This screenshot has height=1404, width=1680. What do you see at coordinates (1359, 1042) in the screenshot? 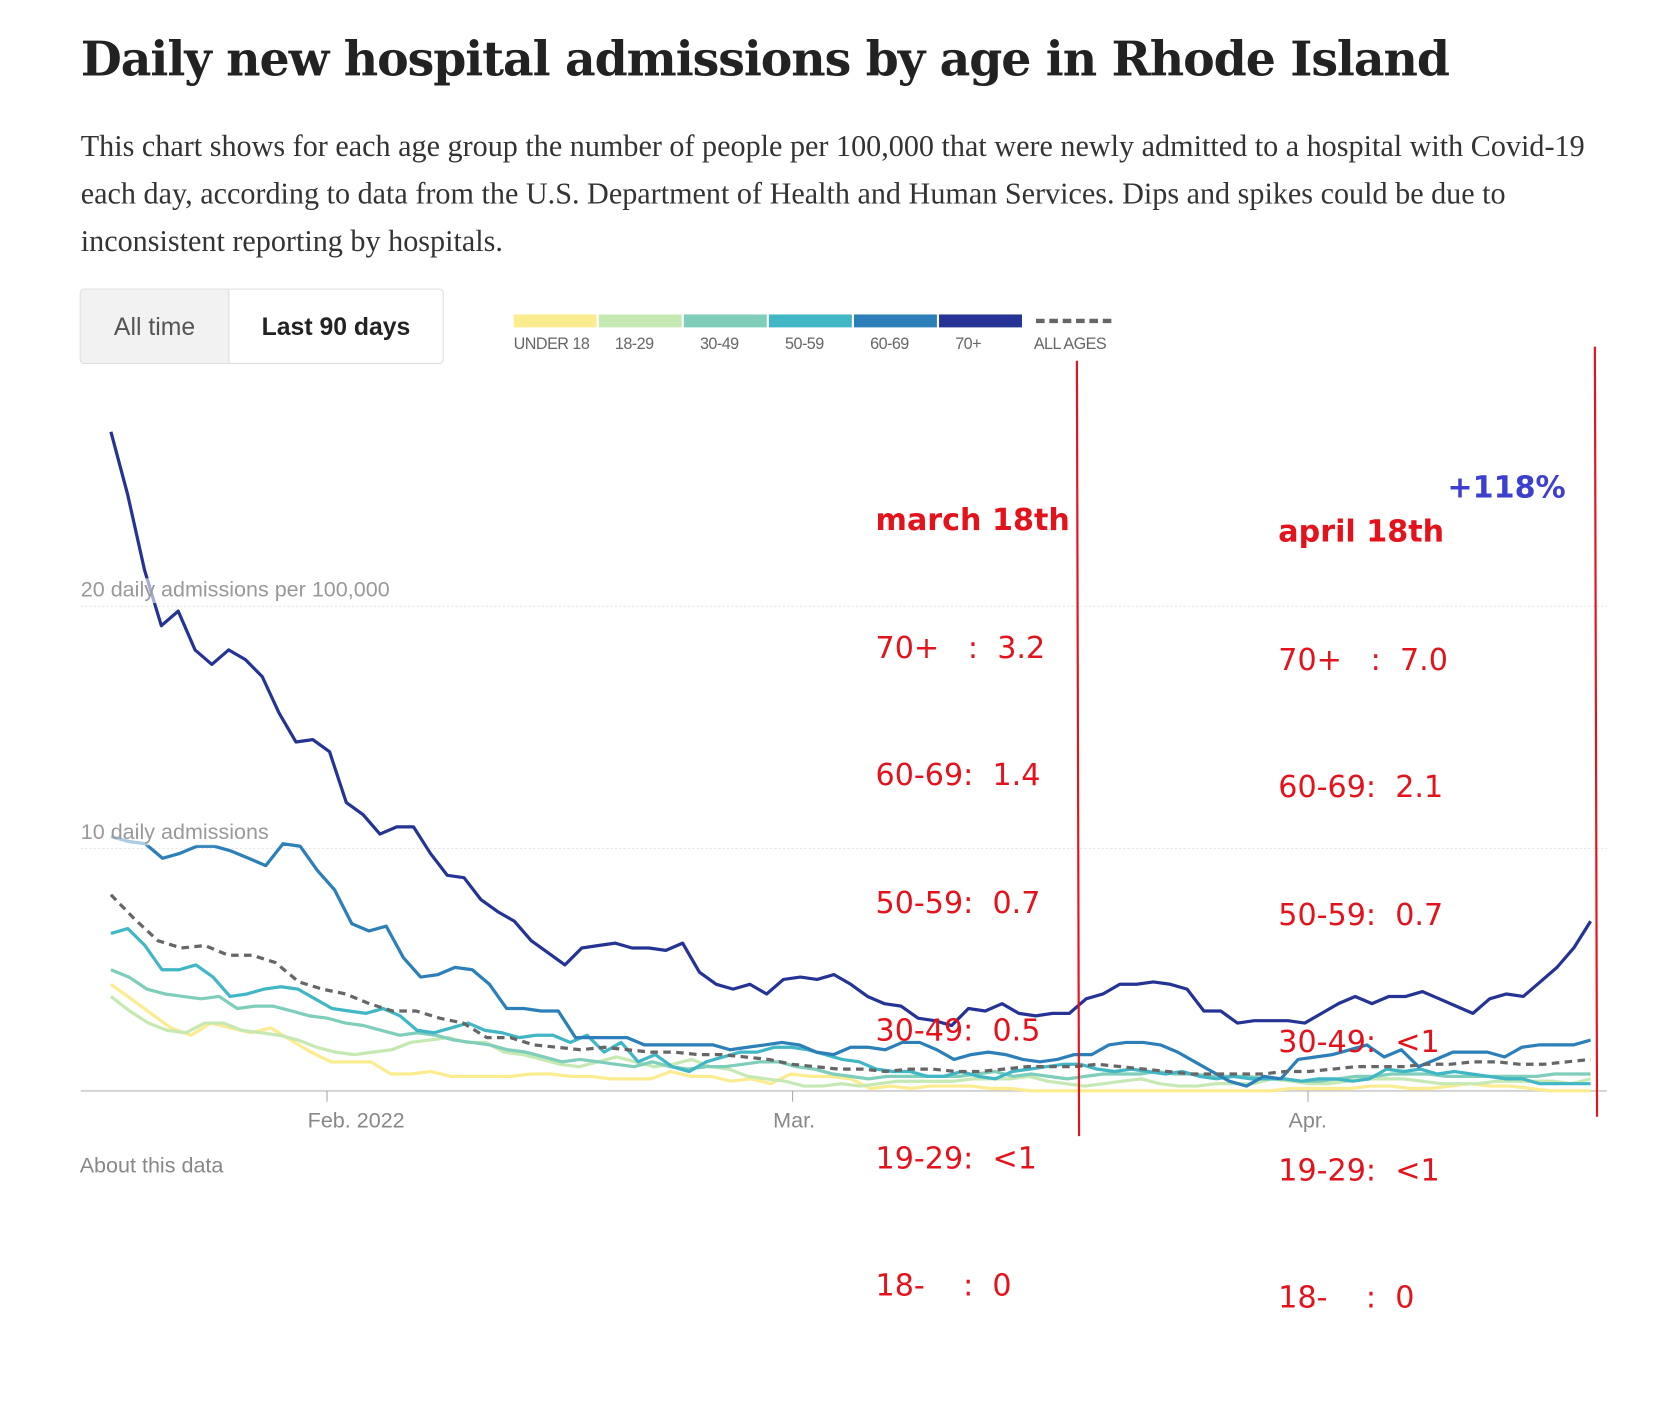
I see `annotation-line: 30-49: <1` at bounding box center [1359, 1042].